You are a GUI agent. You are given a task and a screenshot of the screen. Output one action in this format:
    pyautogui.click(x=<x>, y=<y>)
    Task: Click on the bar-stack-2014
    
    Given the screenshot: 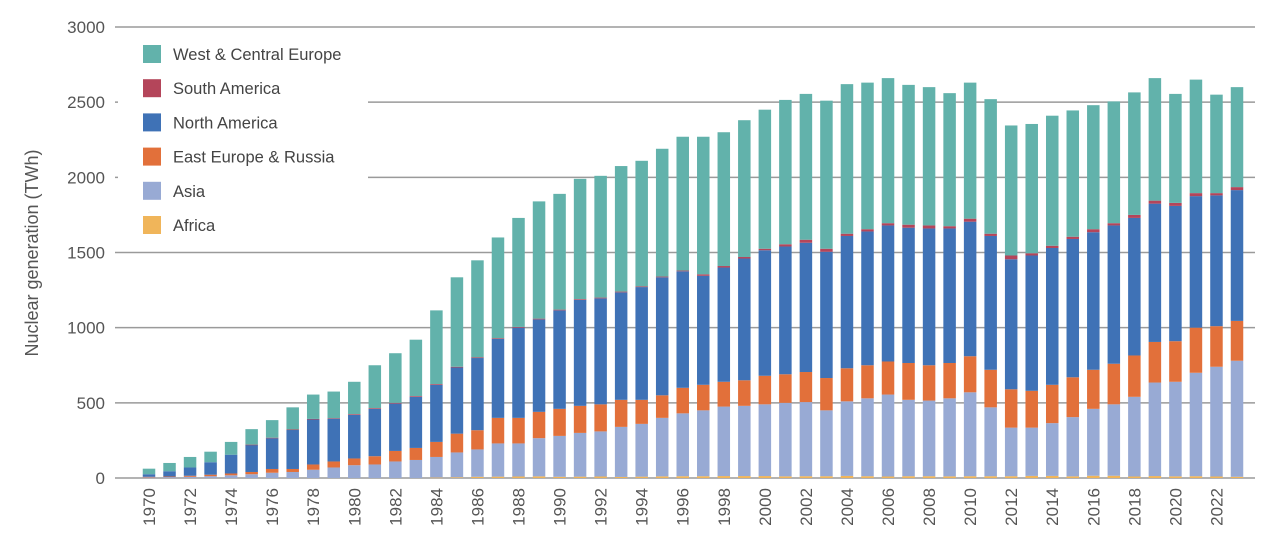 What is the action you would take?
    pyautogui.click(x=1052, y=296)
    